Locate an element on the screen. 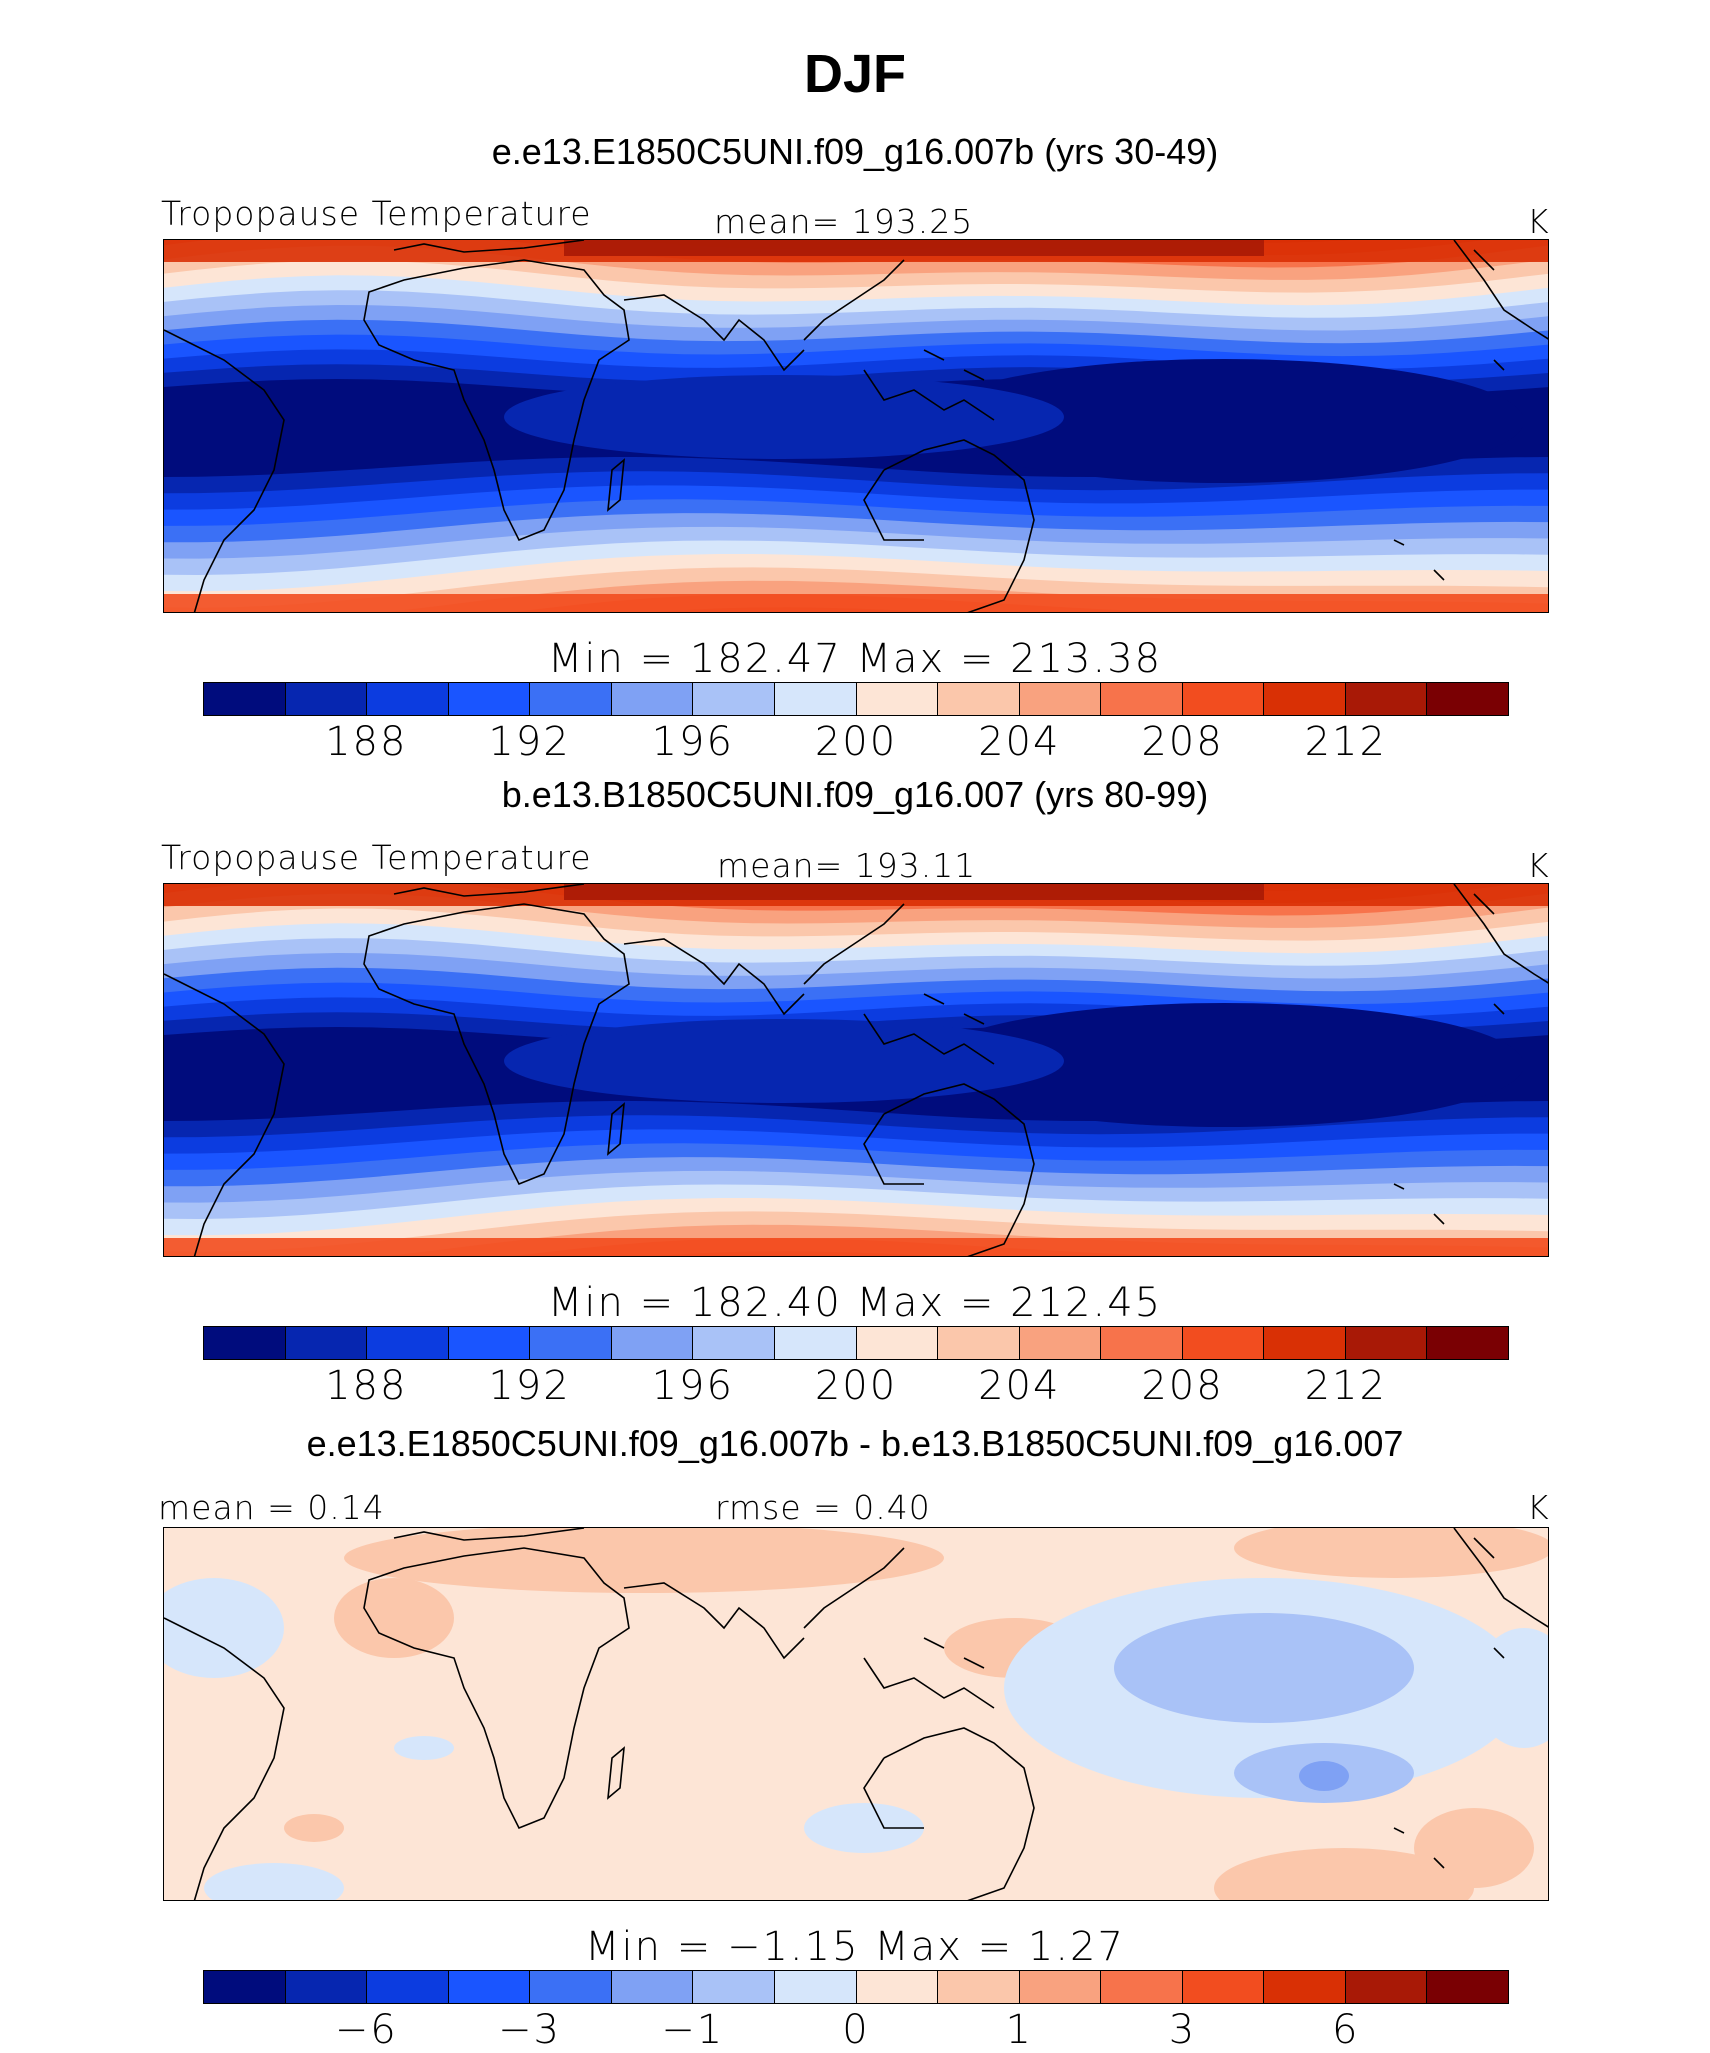  colorbar-tick-label: 1 is located at coordinates (1019, 2030).